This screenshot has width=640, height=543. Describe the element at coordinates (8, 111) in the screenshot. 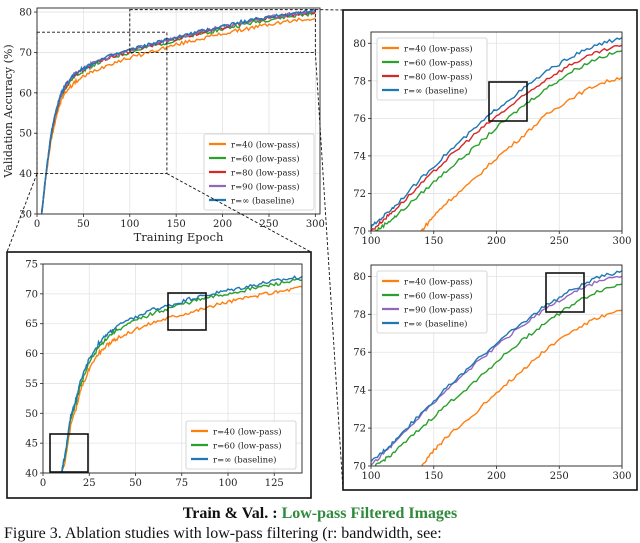

I see `y-axis-label: Validation Accuracy (%)` at that location.